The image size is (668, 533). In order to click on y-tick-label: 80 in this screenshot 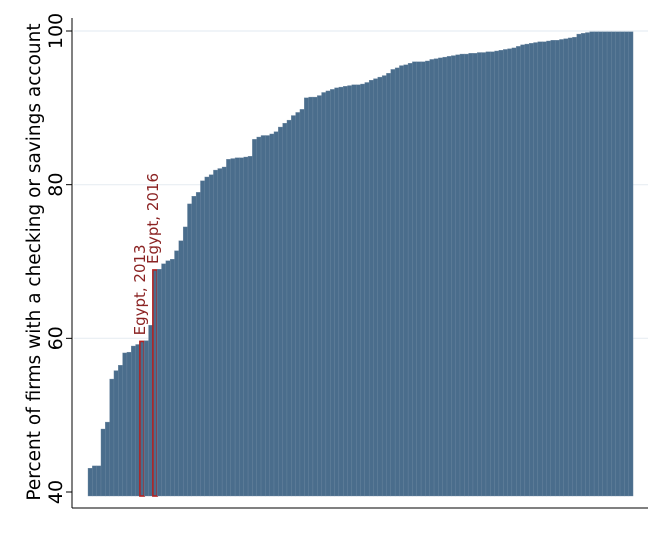, I will do `click(56, 185)`.